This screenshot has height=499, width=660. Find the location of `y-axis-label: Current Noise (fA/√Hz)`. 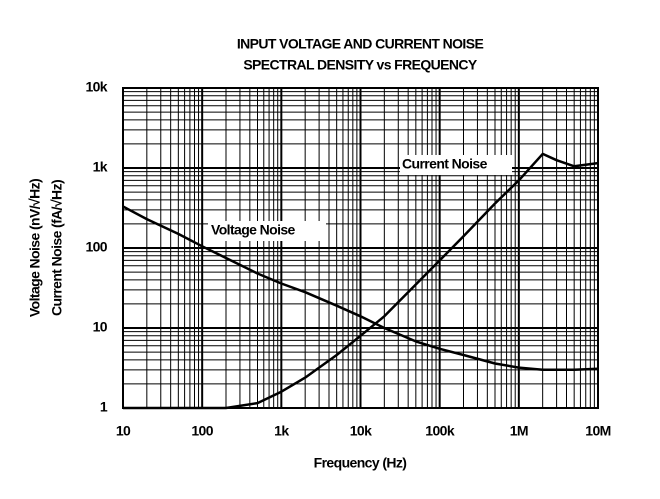

y-axis-label: Current Noise (fA/√Hz) is located at coordinates (57, 248).